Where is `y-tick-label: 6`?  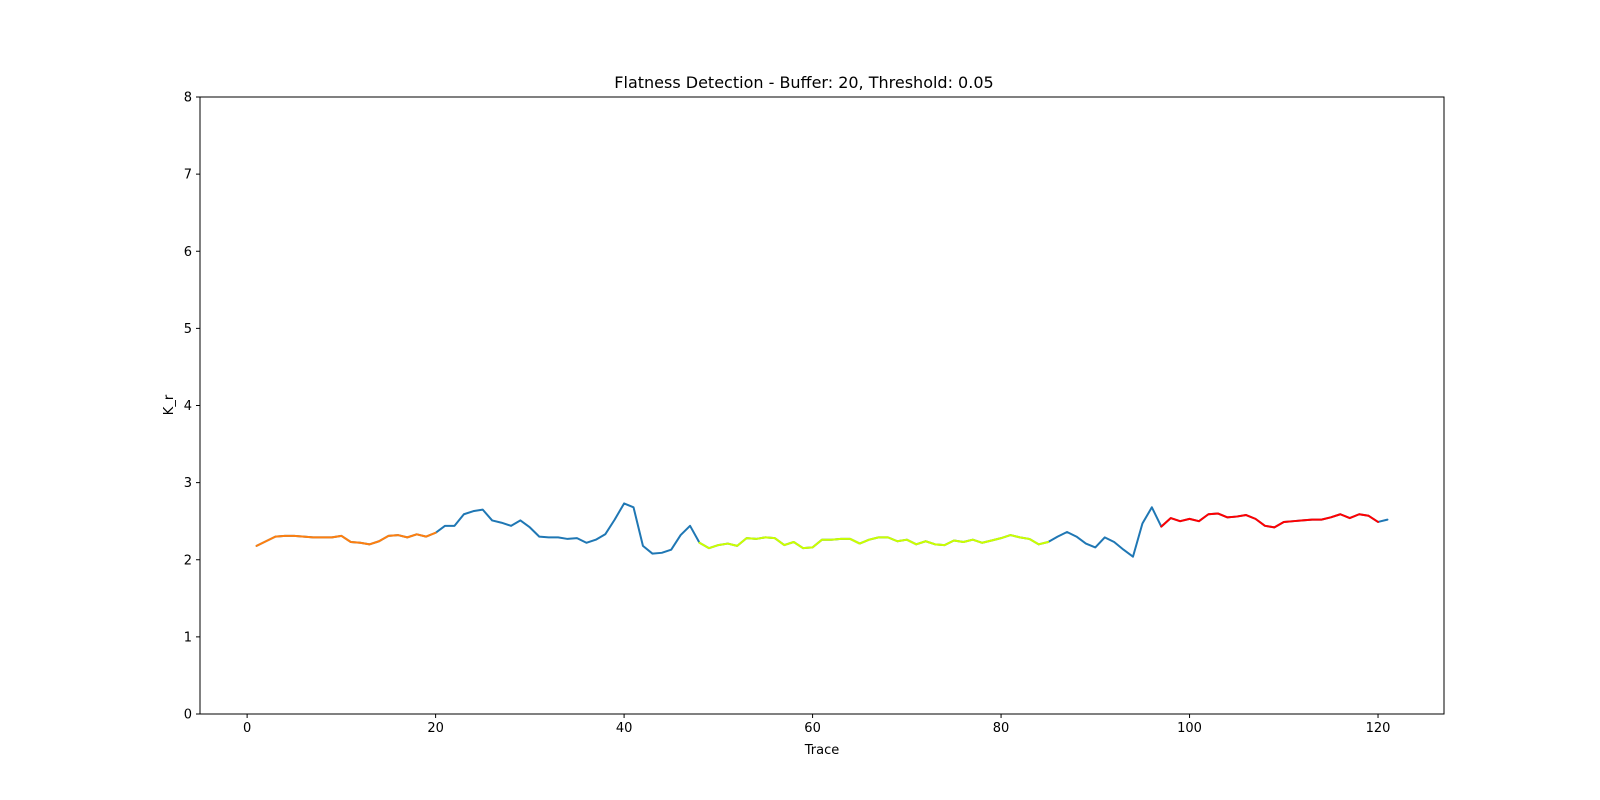 y-tick-label: 6 is located at coordinates (188, 252).